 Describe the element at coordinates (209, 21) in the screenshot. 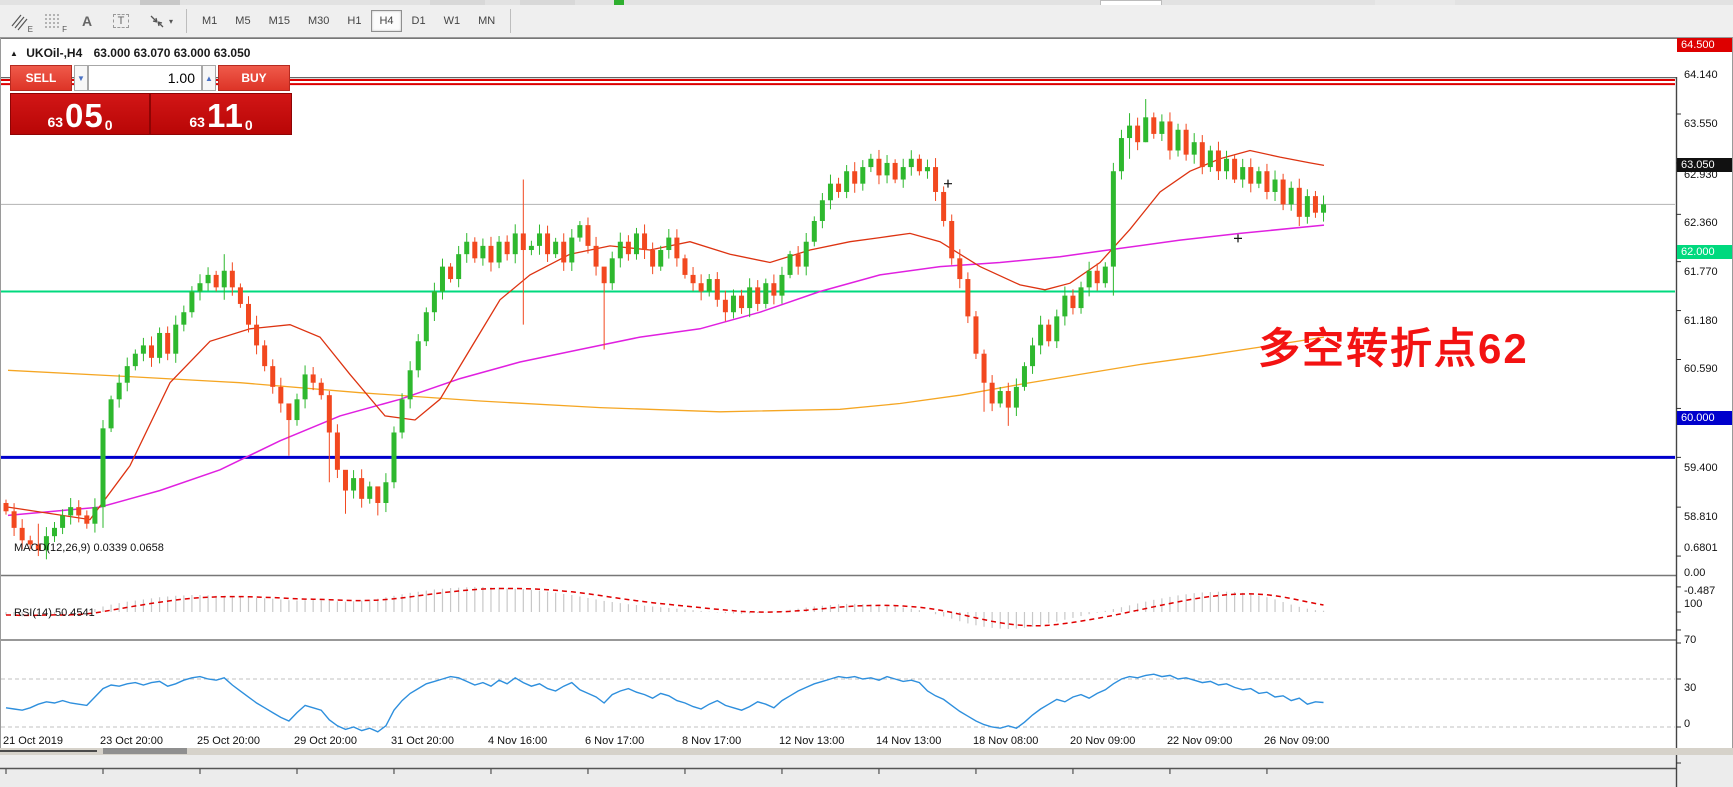

I see `timeframe-button-m1: M1` at that location.